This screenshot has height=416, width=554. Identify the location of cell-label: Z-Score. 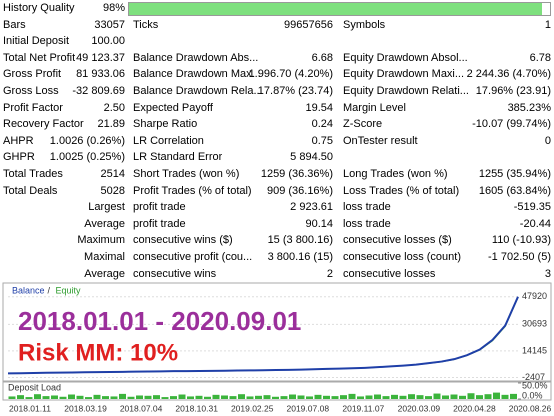
(363, 124).